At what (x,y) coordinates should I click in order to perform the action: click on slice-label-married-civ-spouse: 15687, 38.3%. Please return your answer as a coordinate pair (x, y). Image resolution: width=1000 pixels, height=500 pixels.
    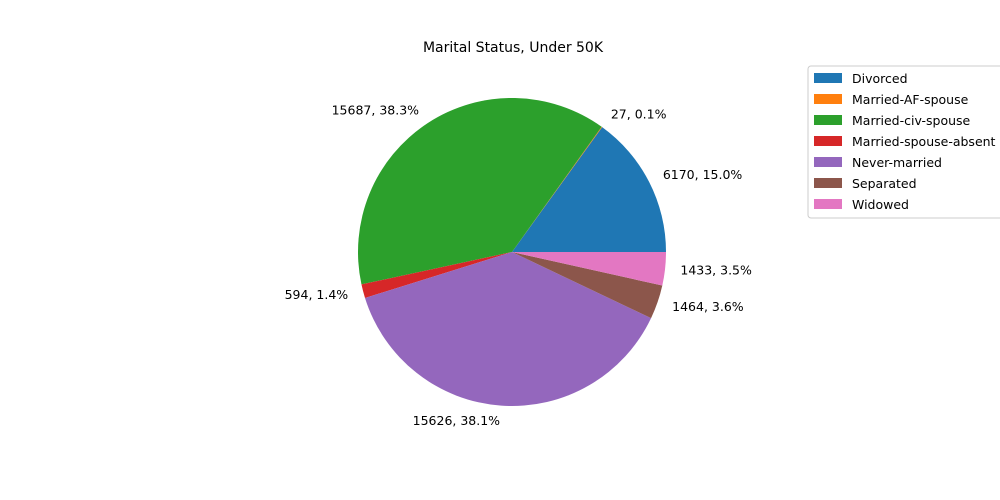
    Looking at the image, I should click on (376, 109).